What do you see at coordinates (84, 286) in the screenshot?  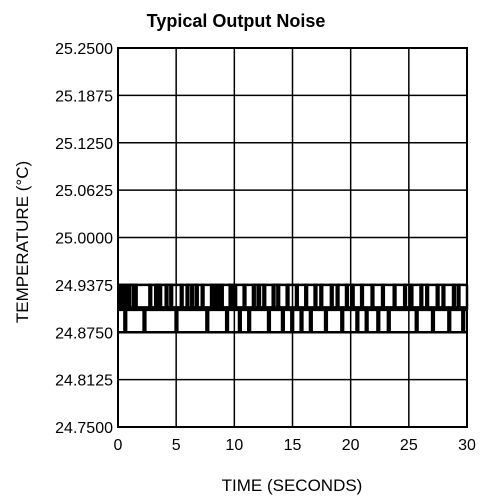 I see `y-tick-label: 24.9375` at bounding box center [84, 286].